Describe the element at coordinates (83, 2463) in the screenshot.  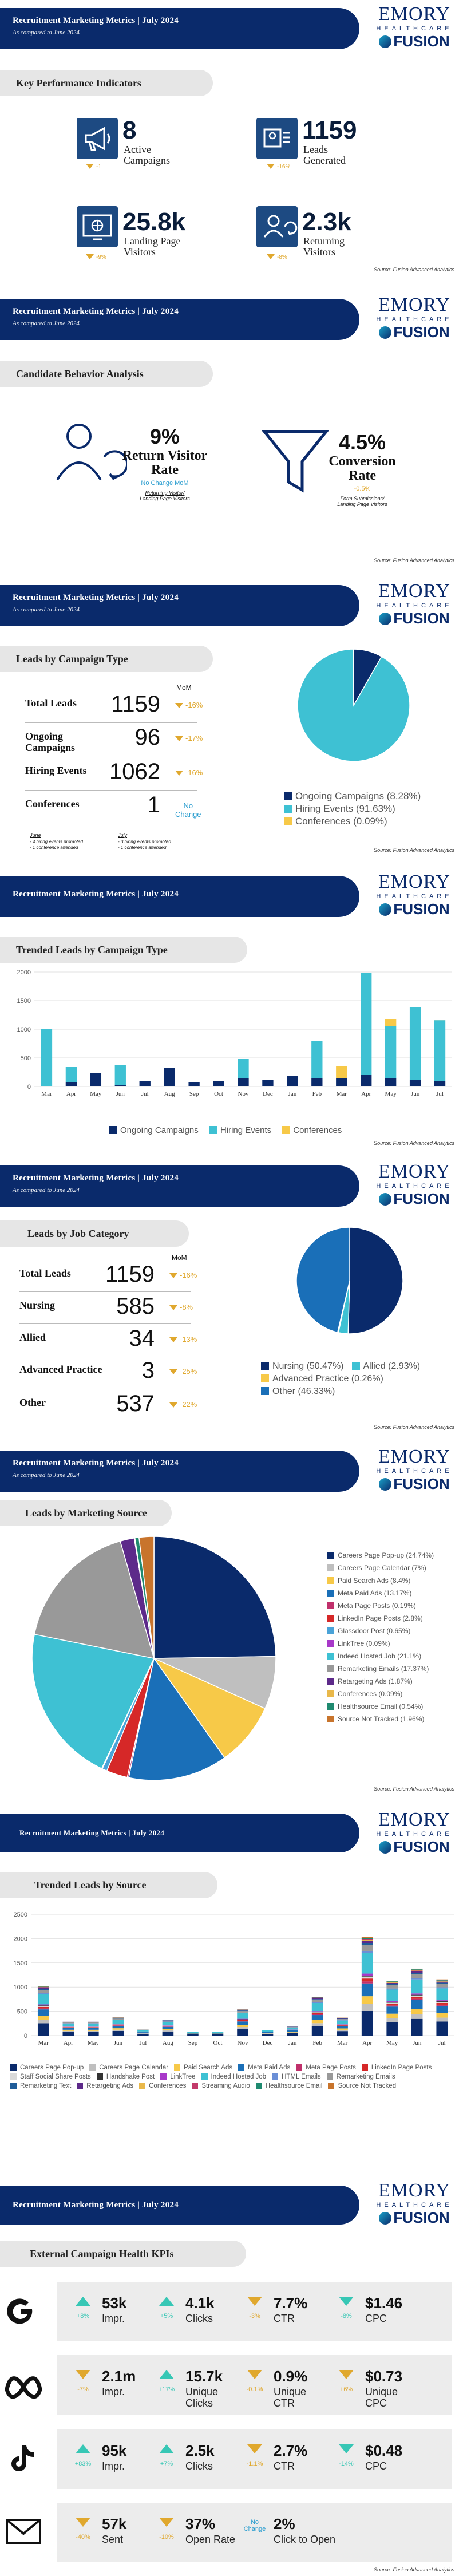
I see `external-kpi-change: +83%` at that location.